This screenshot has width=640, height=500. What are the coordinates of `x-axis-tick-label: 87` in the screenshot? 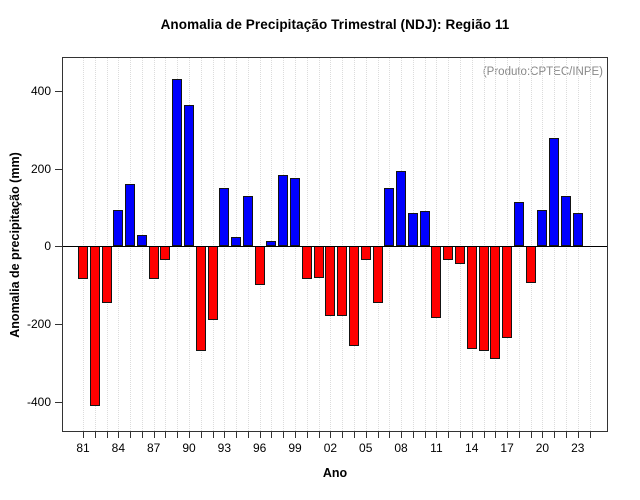 It's located at (153, 448).